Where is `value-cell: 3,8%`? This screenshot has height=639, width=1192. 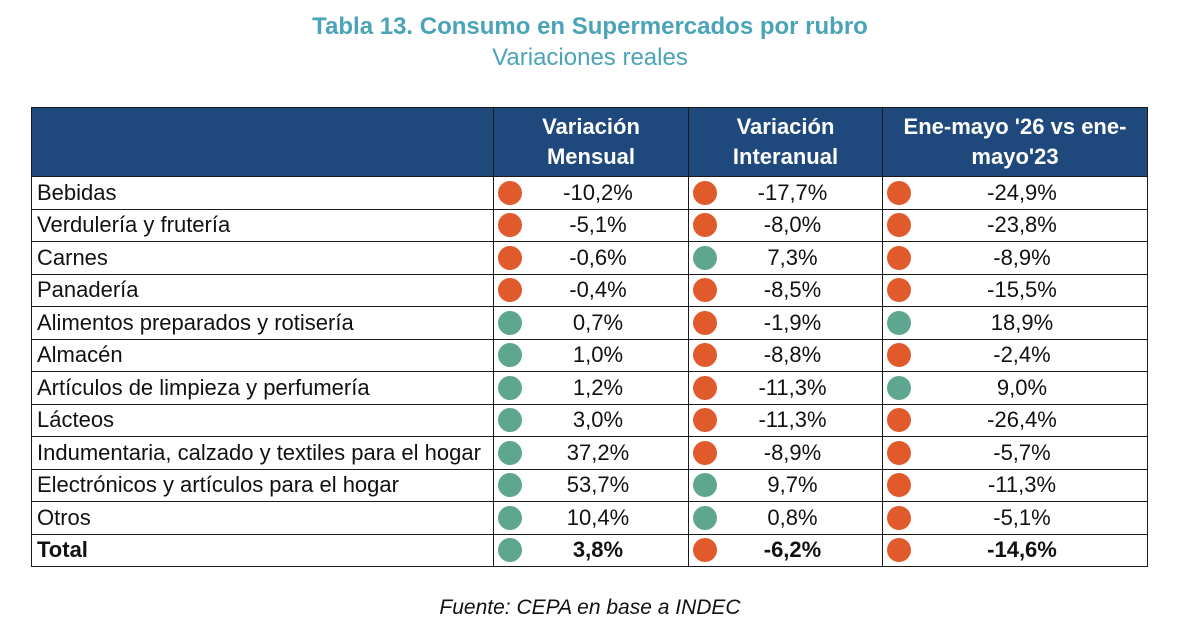
value-cell: 3,8% is located at coordinates (591, 550).